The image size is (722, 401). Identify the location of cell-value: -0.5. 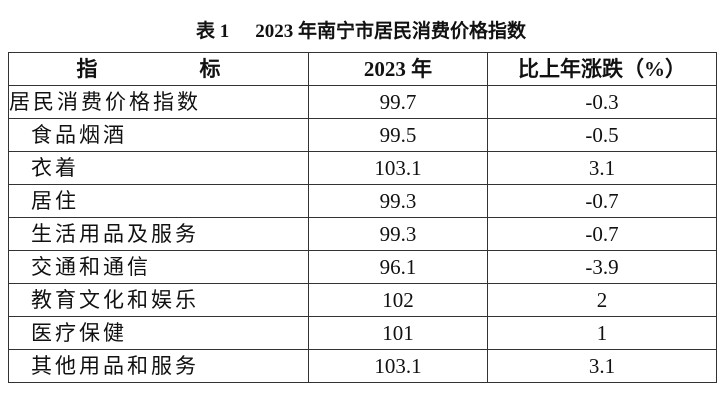
(602, 135).